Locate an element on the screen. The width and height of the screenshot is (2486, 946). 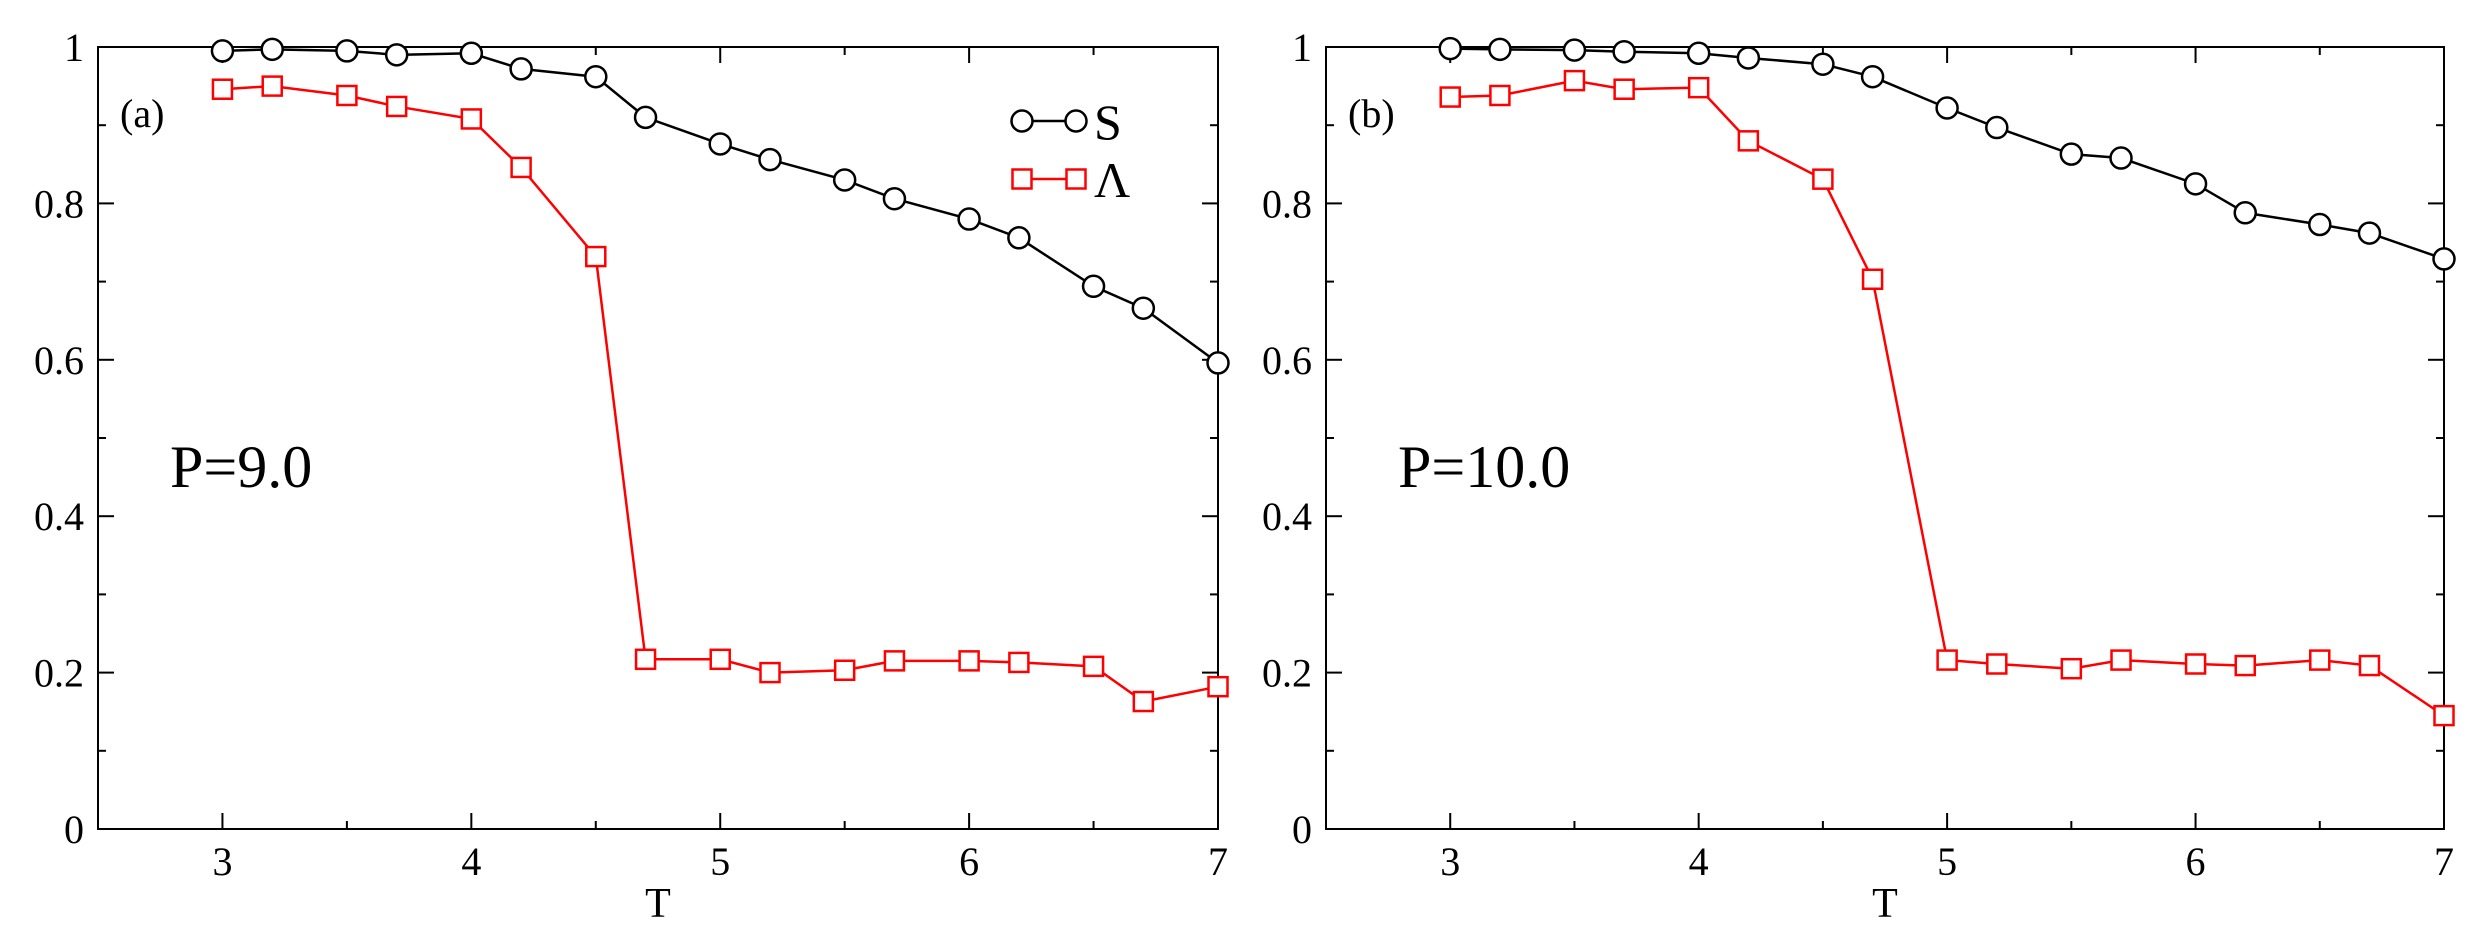
legend-label: Λ is located at coordinates (1112, 180).